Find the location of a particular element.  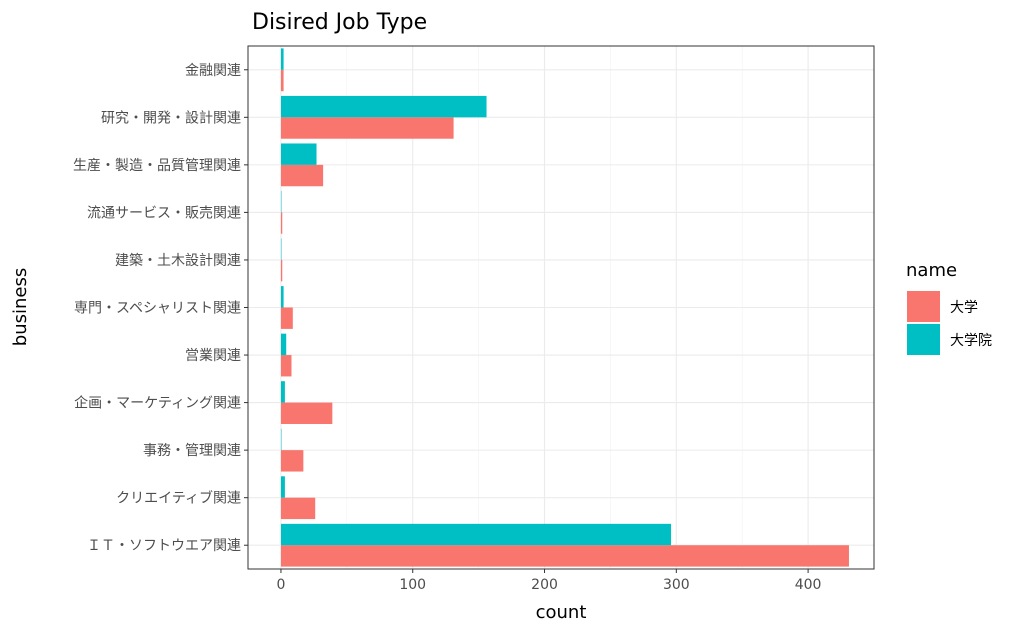

x-tick-label: 100 is located at coordinates (412, 585).